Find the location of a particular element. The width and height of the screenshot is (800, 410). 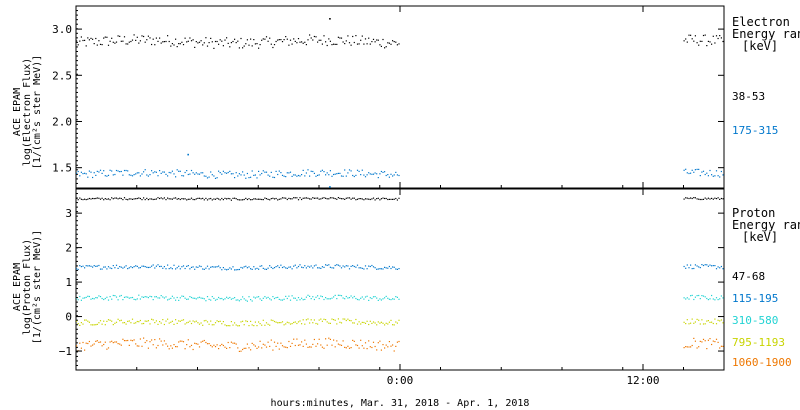

electron-ytick-label-1: 2.0 is located at coordinates (62, 121).